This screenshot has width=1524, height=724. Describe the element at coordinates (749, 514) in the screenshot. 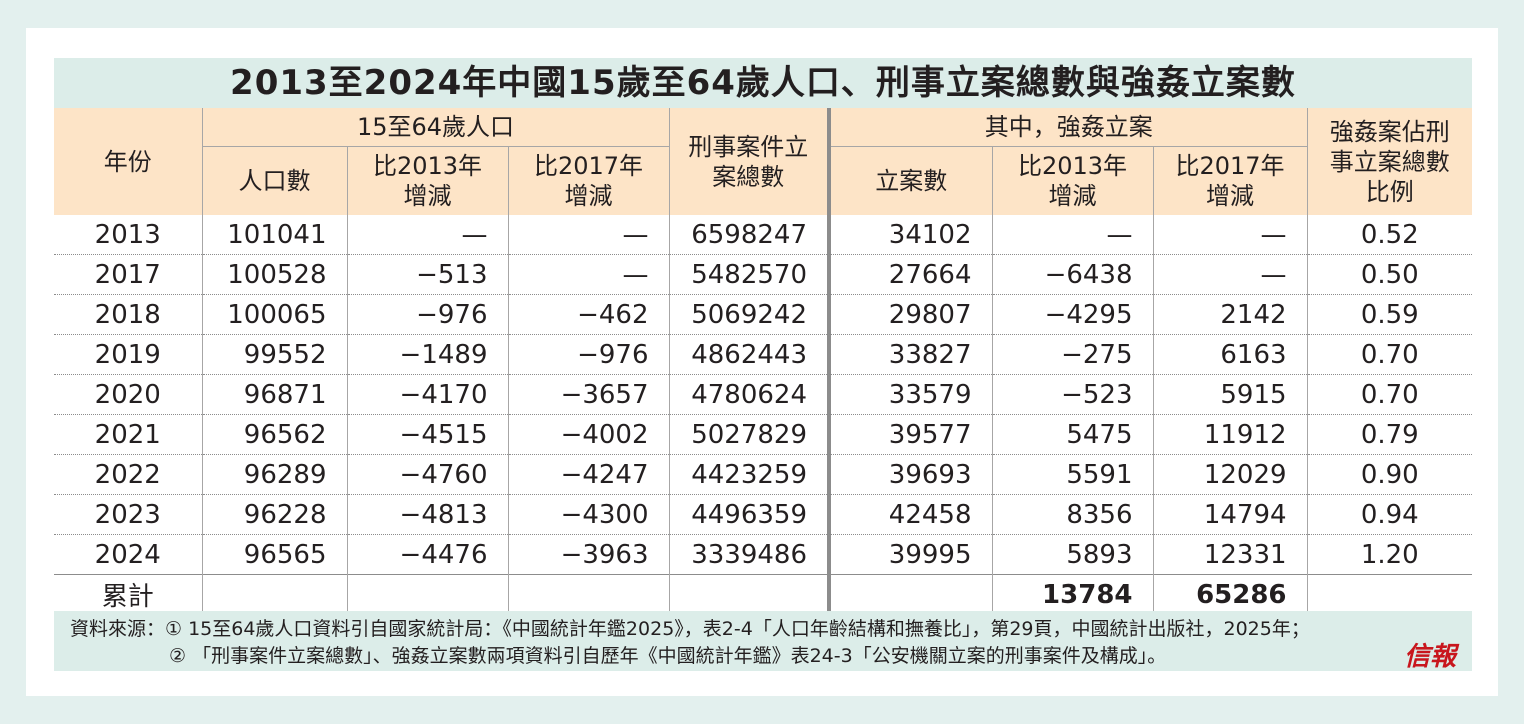

I see `cell-criminal-cases: 4496359` at that location.